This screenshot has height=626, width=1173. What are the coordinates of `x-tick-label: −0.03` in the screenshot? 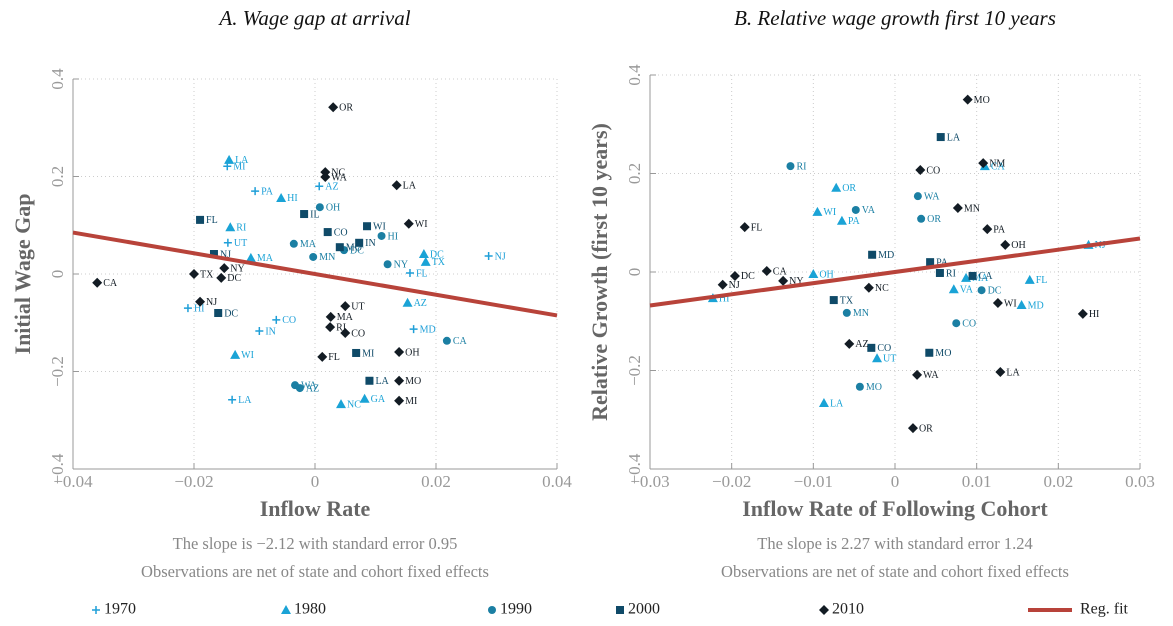 It's located at (649, 481).